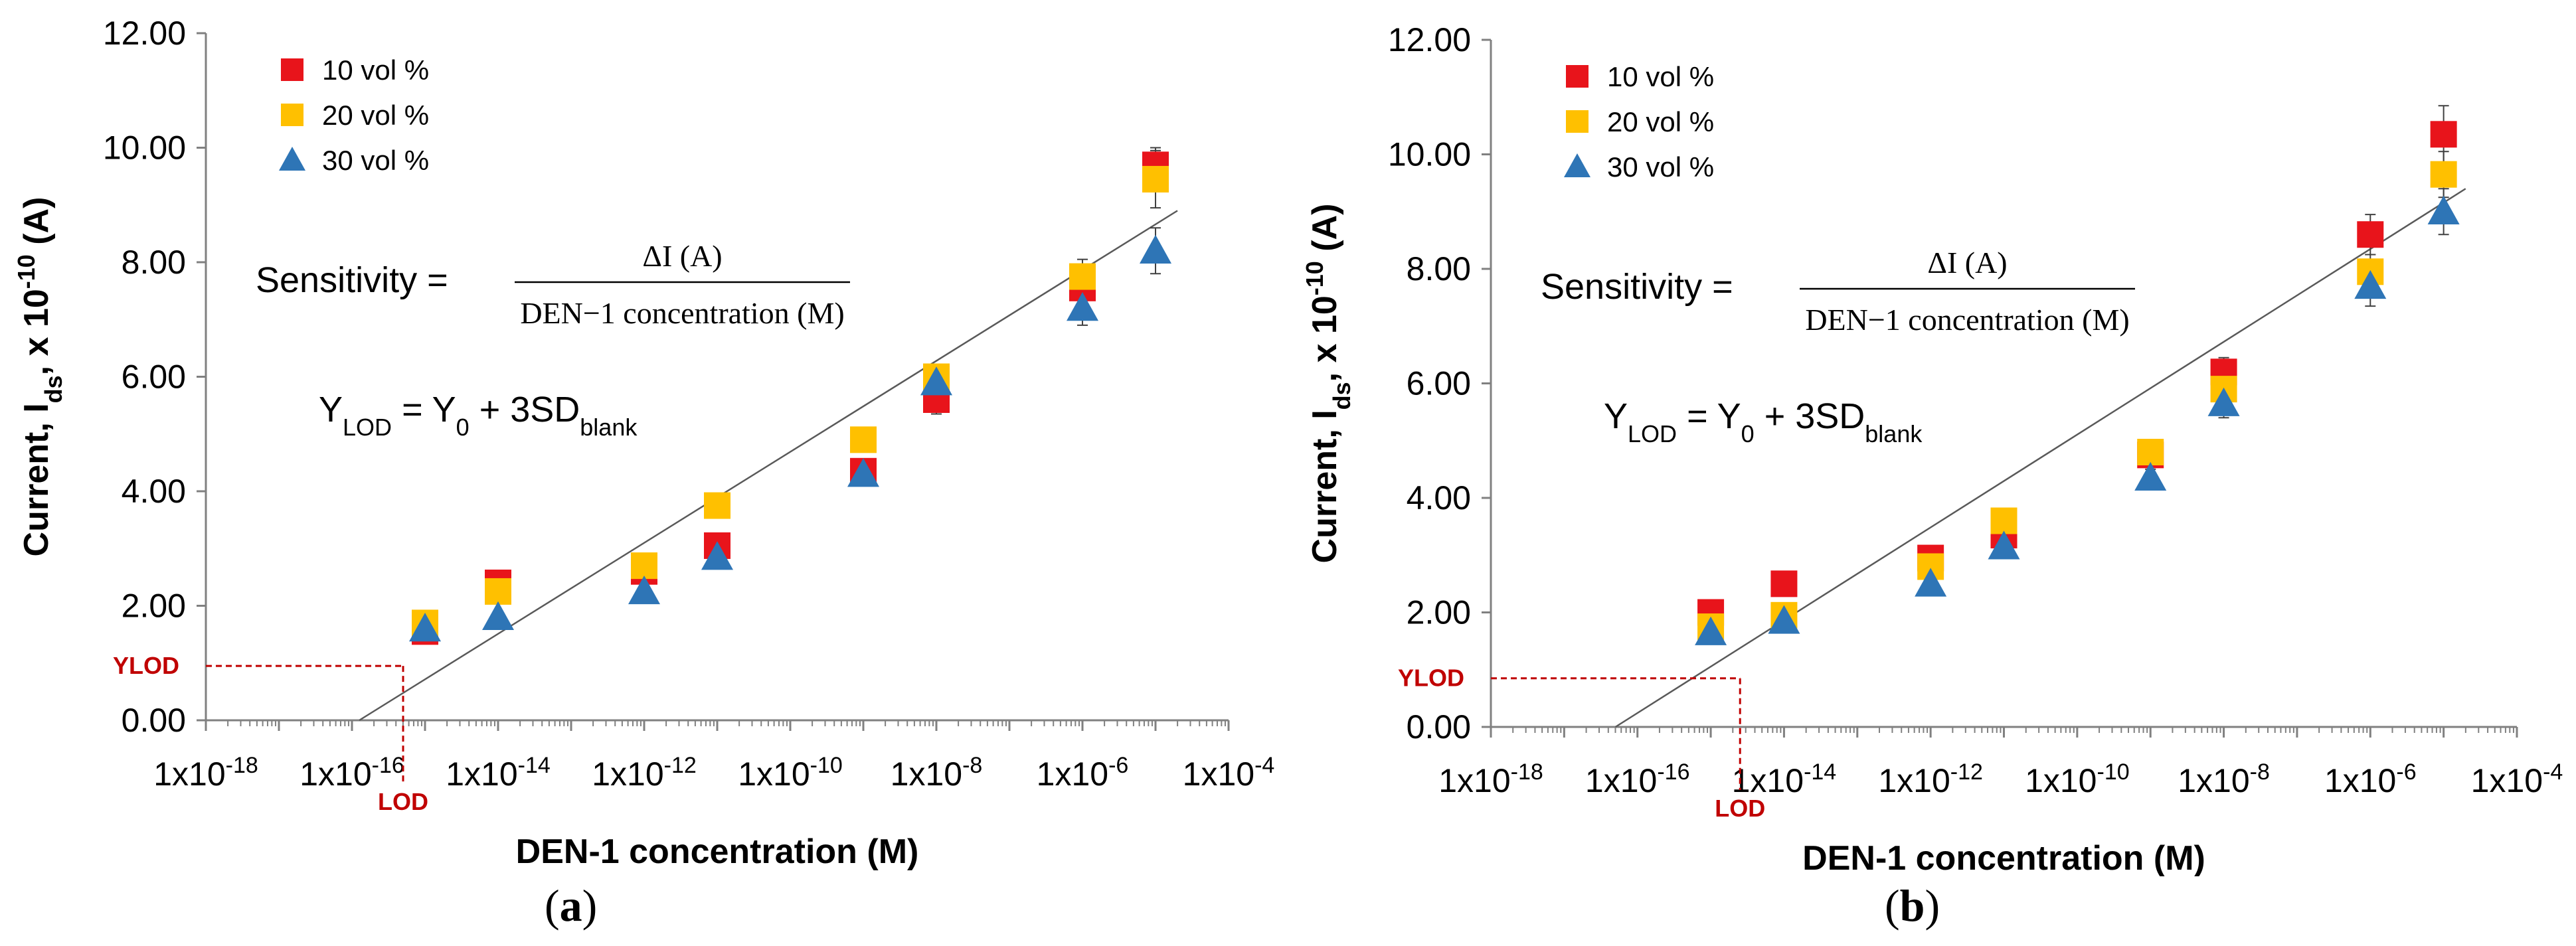 Image resolution: width=2576 pixels, height=946 pixels. I want to click on chart-b-sensitivity-denominator: DEN−1 concentration (M), so click(1967, 320).